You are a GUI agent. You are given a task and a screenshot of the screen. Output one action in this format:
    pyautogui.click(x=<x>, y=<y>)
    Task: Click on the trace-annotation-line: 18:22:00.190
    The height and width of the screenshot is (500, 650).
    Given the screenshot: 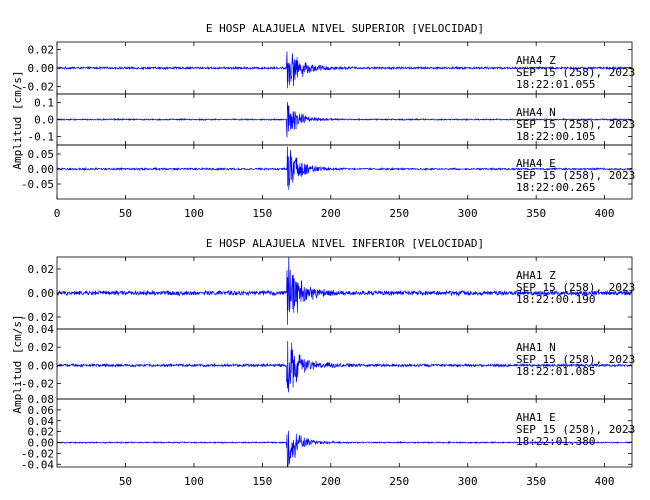 What is the action you would take?
    pyautogui.click(x=555, y=299)
    